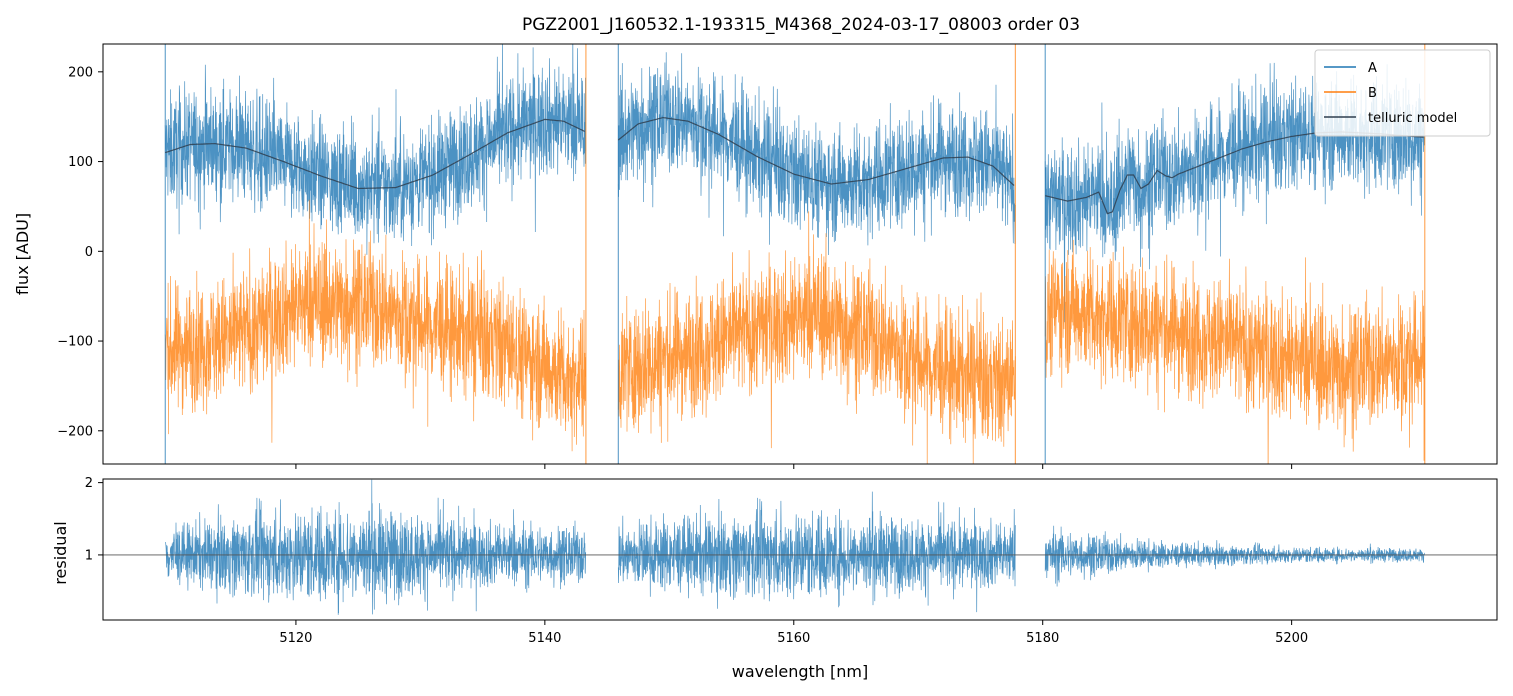 The width and height of the screenshot is (1513, 696). I want to click on x-axis-label: wavelength [nm], so click(800, 671).